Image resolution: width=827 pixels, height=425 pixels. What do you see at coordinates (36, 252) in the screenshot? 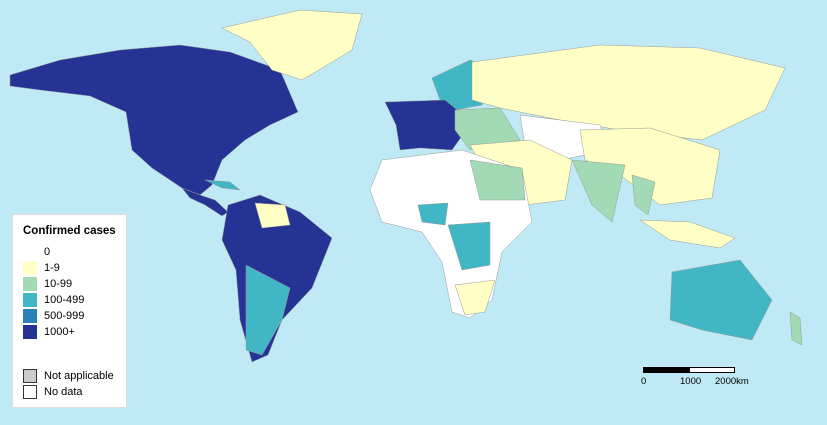
I see `legend-item: 0` at bounding box center [36, 252].